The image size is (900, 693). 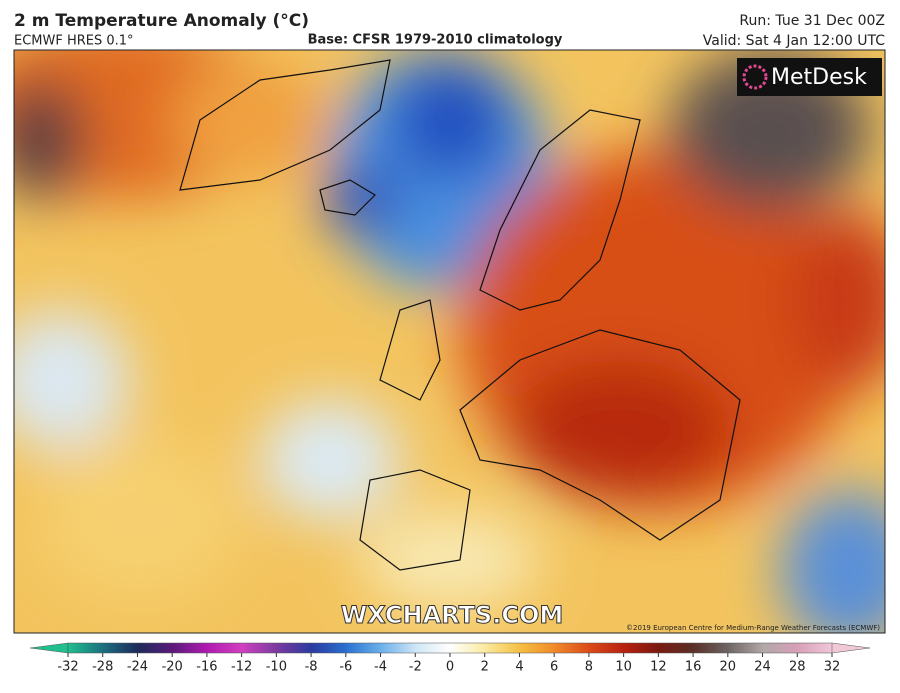 What do you see at coordinates (415, 667) in the screenshot?
I see `colorbar-tick-label: -2` at bounding box center [415, 667].